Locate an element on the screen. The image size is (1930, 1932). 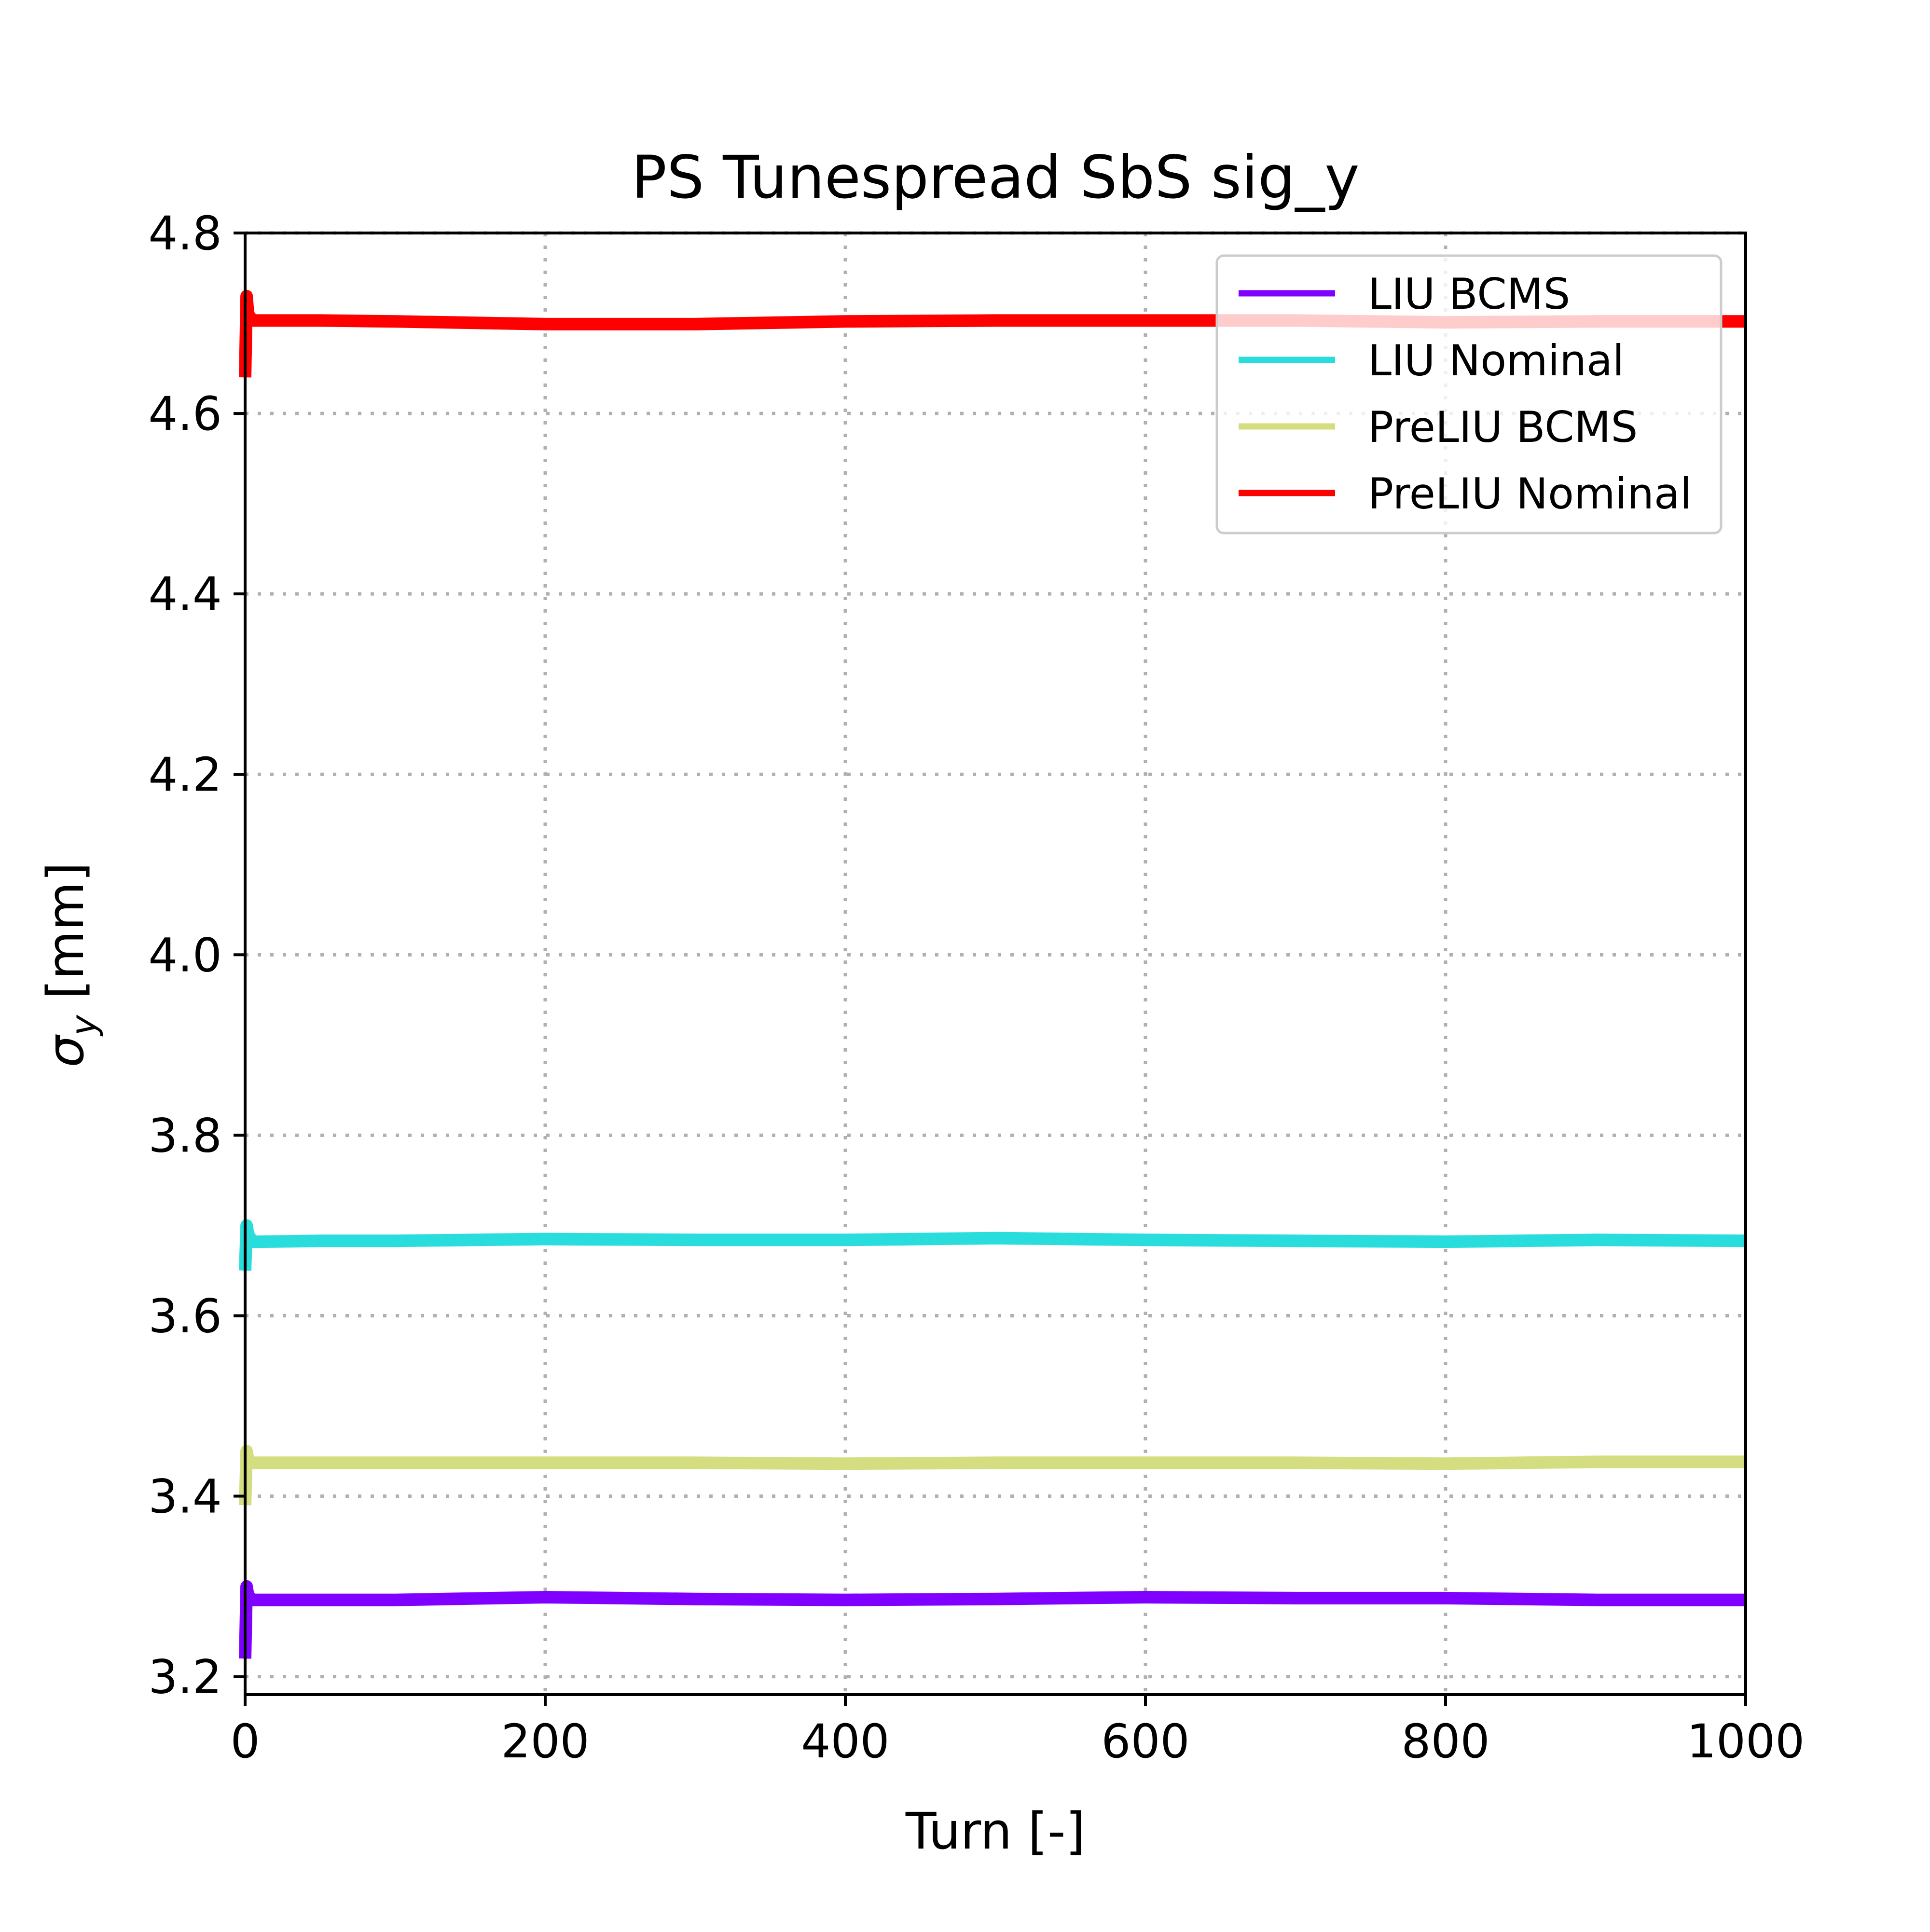
y-axis-label: σy [mm] is located at coordinates (70, 965).